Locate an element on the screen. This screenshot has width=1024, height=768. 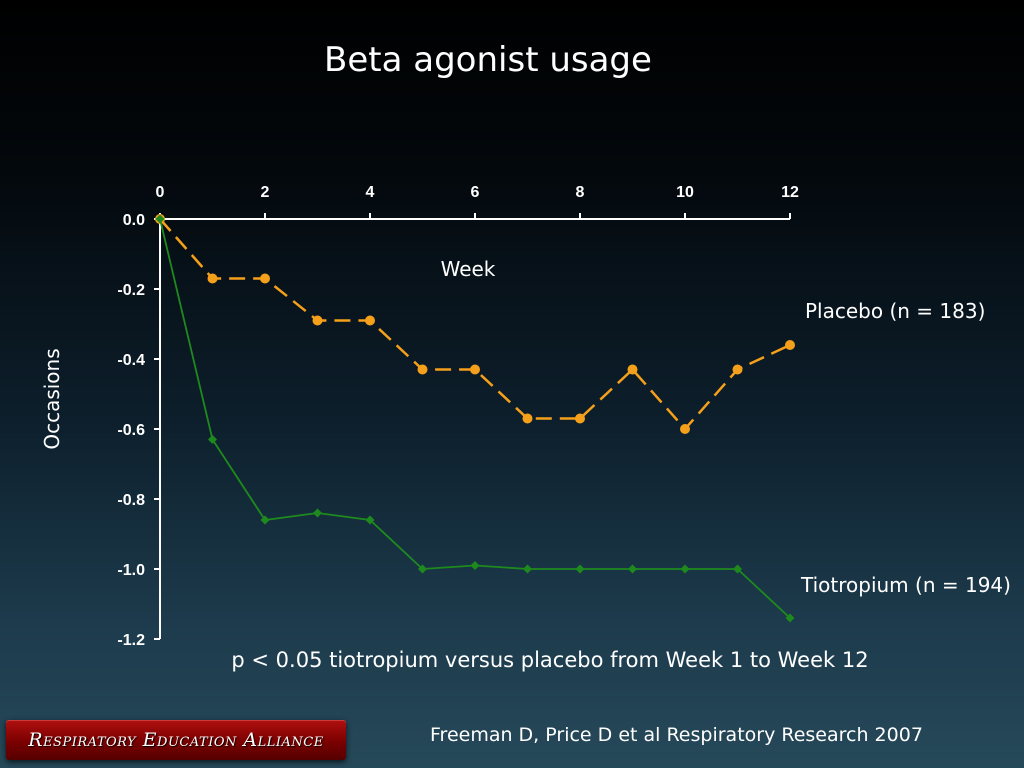
logo: Respiratory Education Alliance is located at coordinates (176, 740).